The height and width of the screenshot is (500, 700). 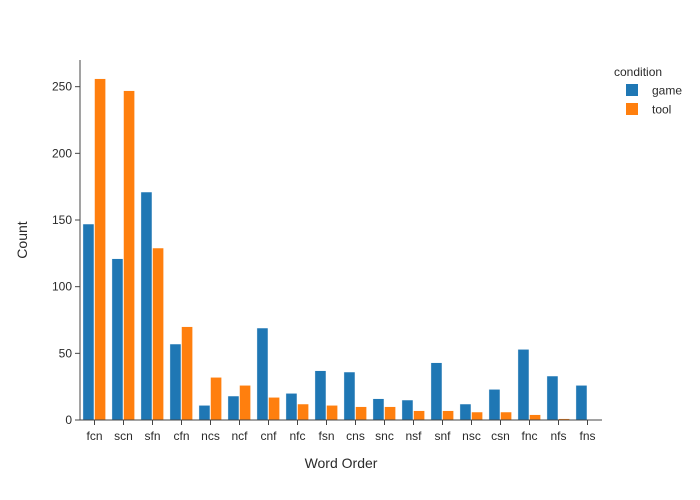 What do you see at coordinates (506, 416) in the screenshot?
I see `bar-tool-csn` at bounding box center [506, 416].